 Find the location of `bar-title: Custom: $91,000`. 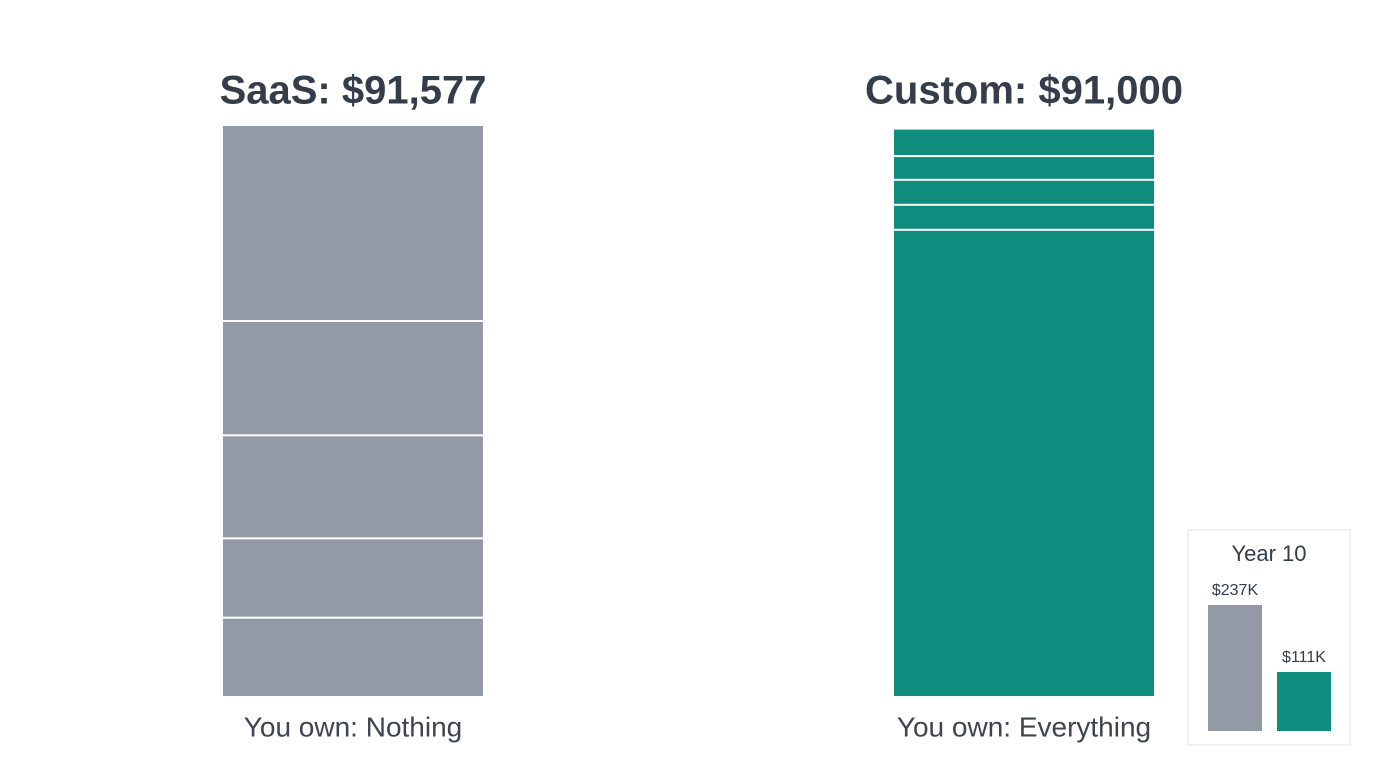

bar-title: Custom: $91,000 is located at coordinates (1024, 91).